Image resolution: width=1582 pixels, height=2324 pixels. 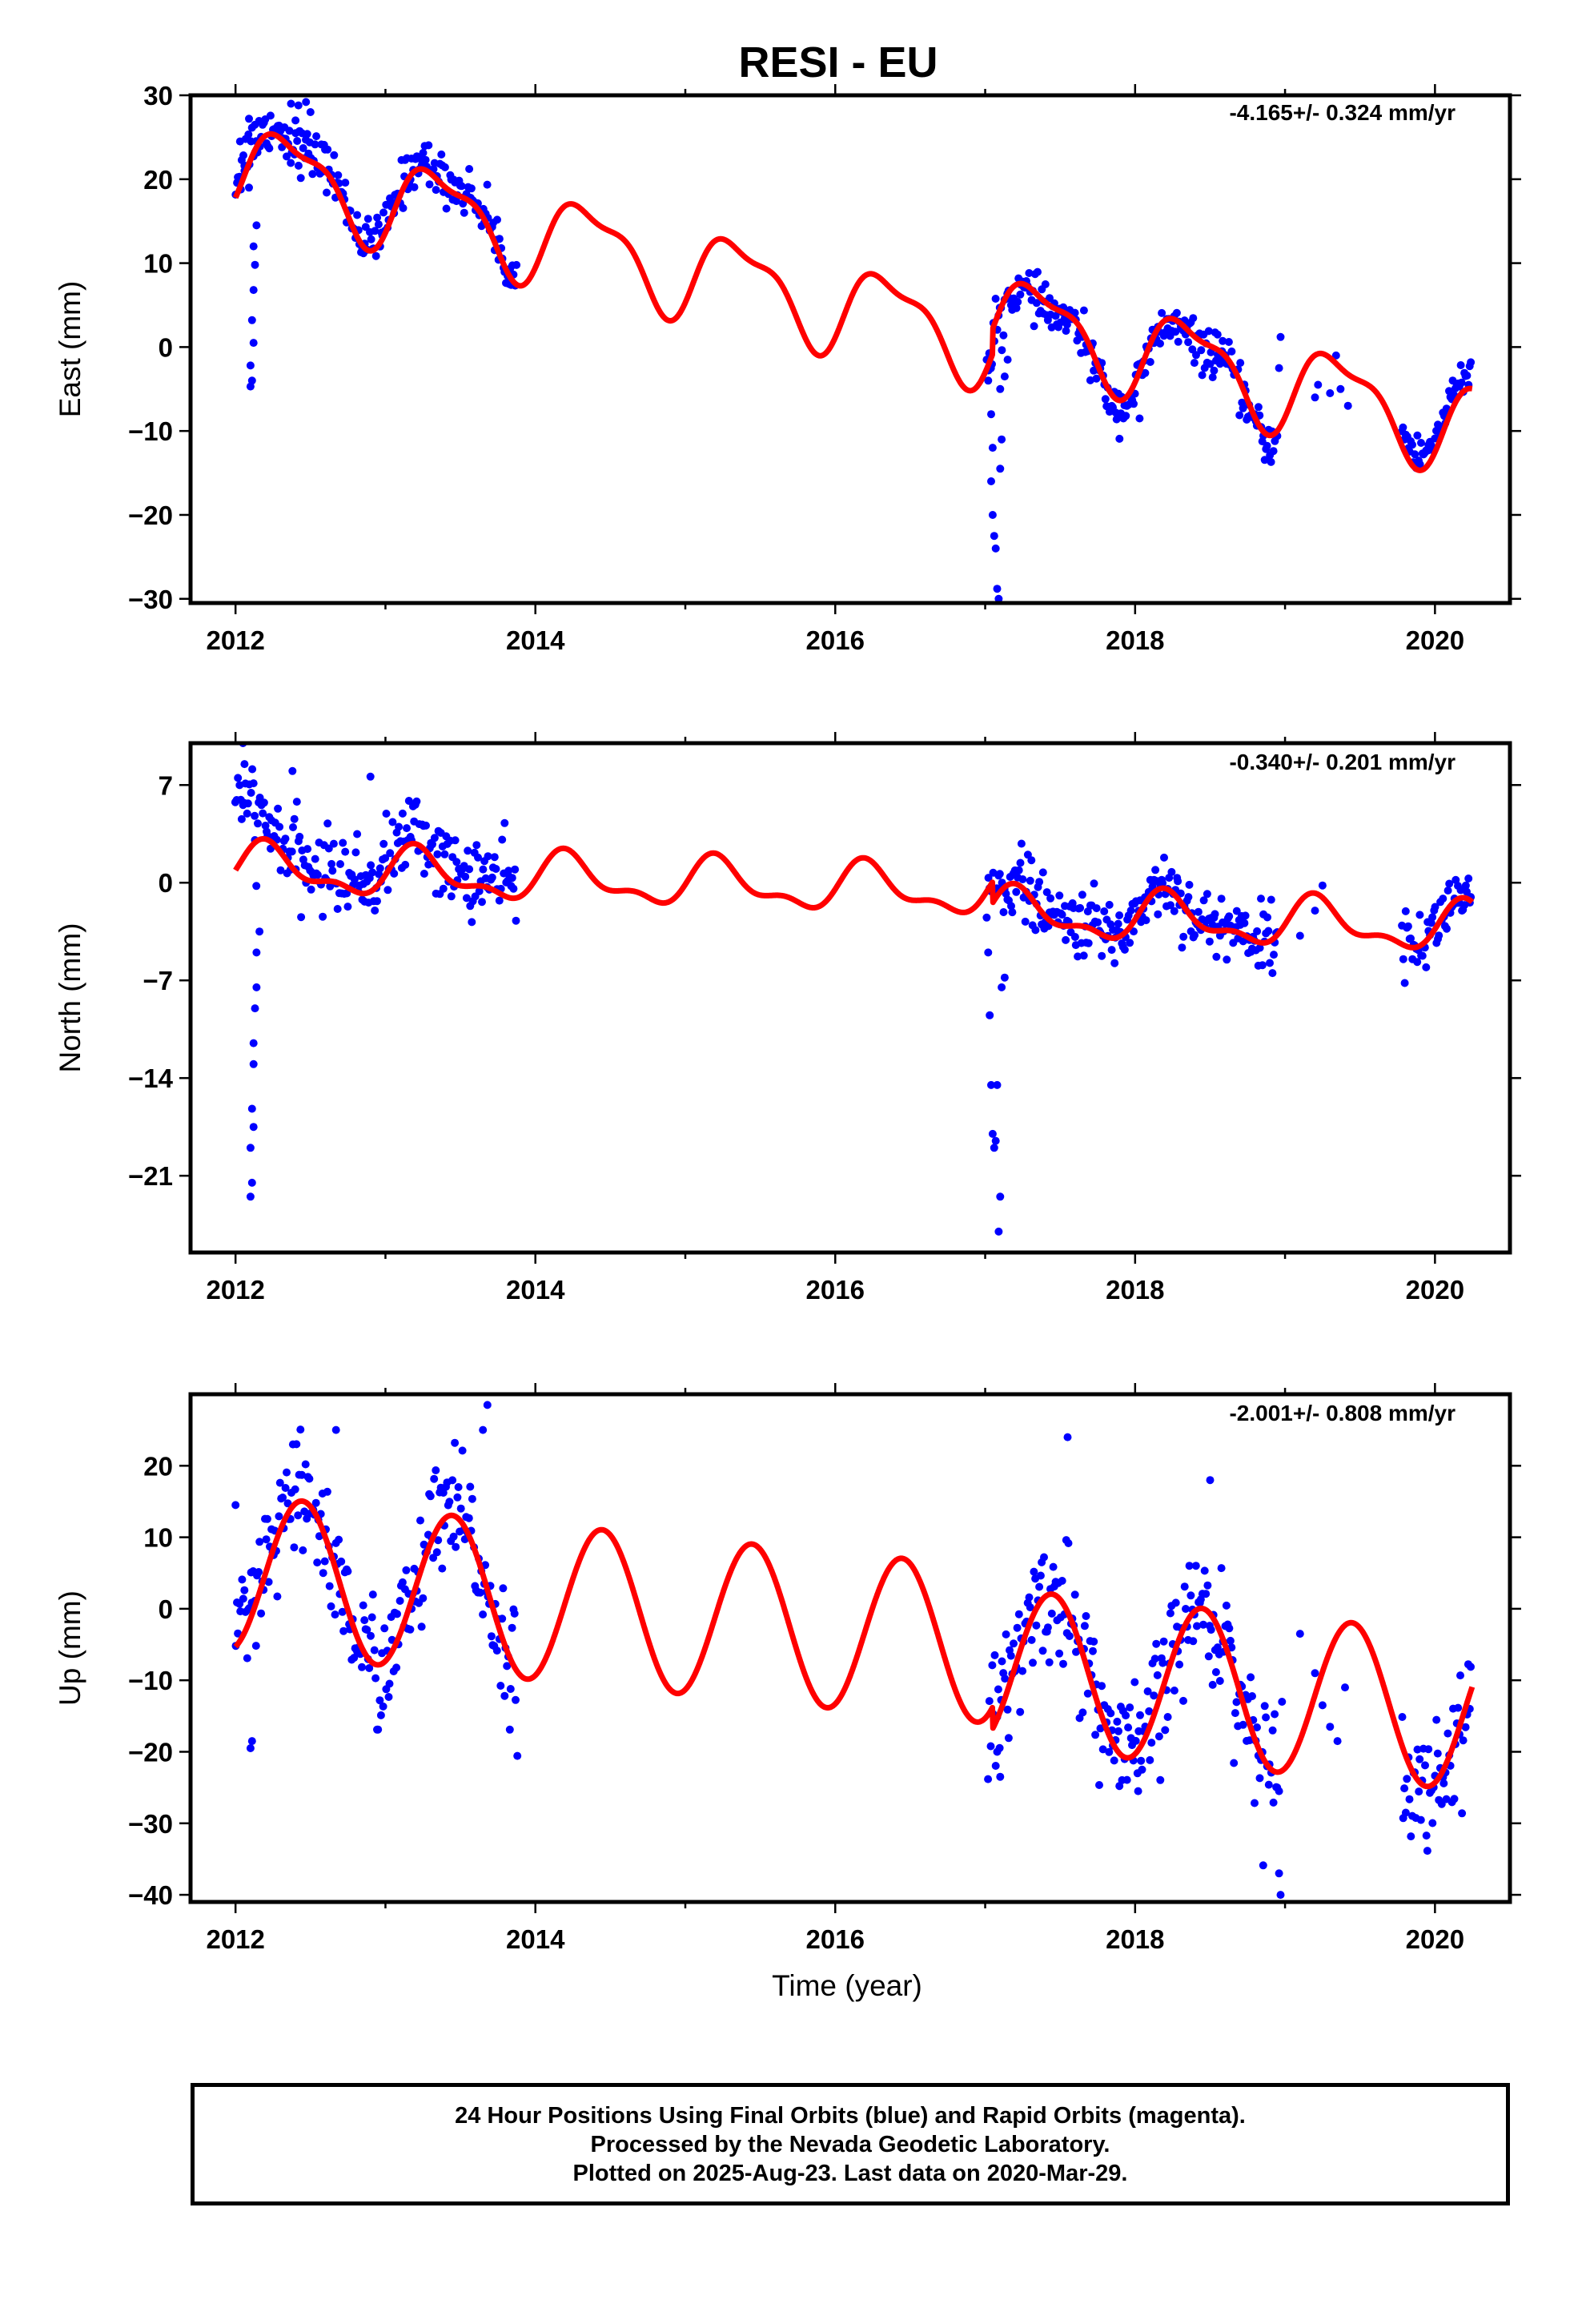 What do you see at coordinates (847, 1985) in the screenshot?
I see `time-axis-label: Time (year)` at bounding box center [847, 1985].